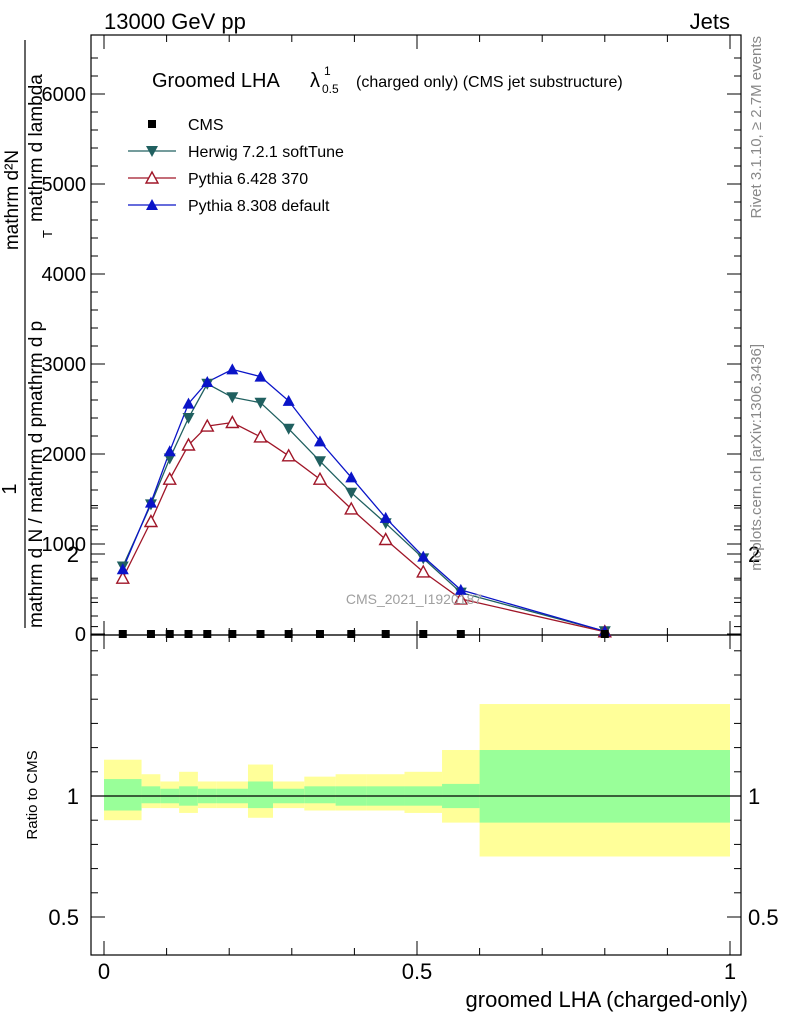 This screenshot has height=1024, width=786. I want to click on ylabel-denominator-tail: mathrm d lambda, so click(36, 148).